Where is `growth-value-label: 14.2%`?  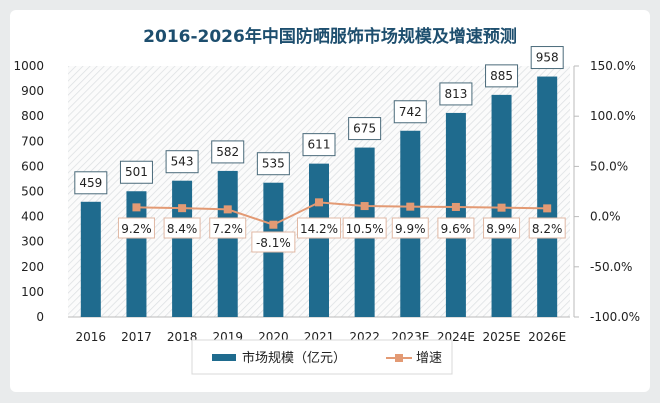
growth-value-label: 14.2% is located at coordinates (319, 229).